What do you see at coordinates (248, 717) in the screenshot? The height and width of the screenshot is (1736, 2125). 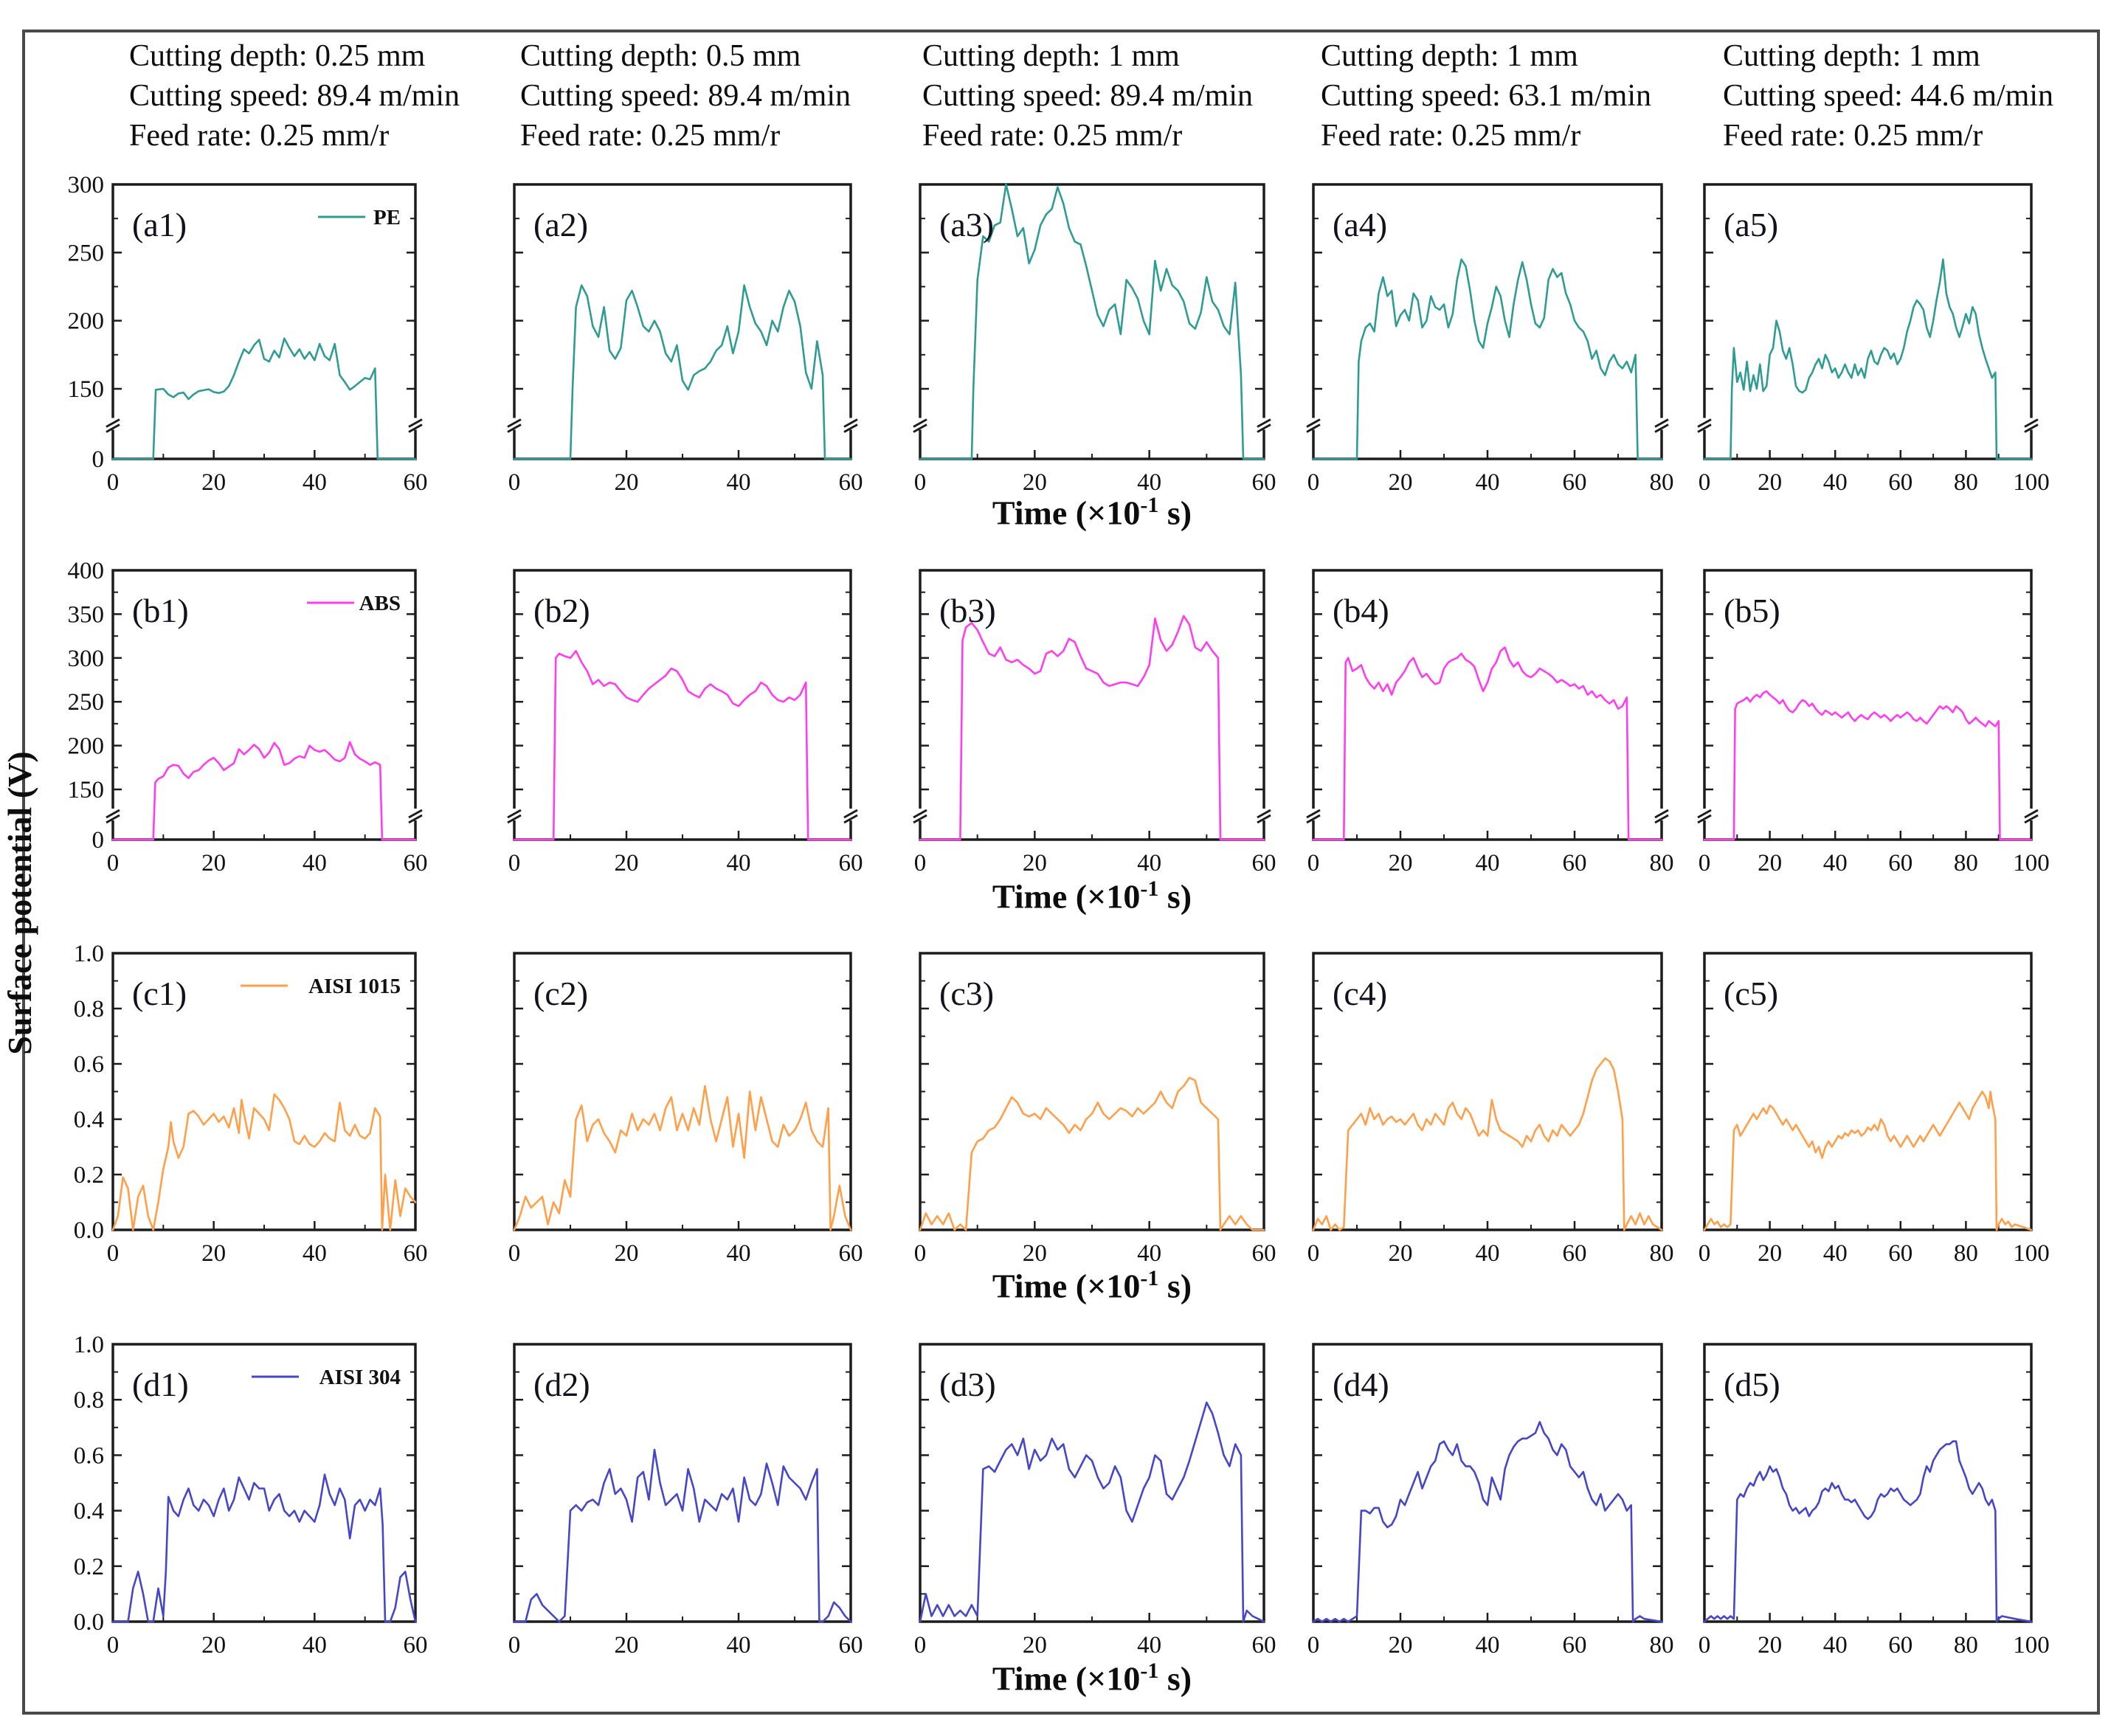 I see `panel-b1: 0 150 200 250 300 350 400 0 20 40 60 (b1) ABS` at bounding box center [248, 717].